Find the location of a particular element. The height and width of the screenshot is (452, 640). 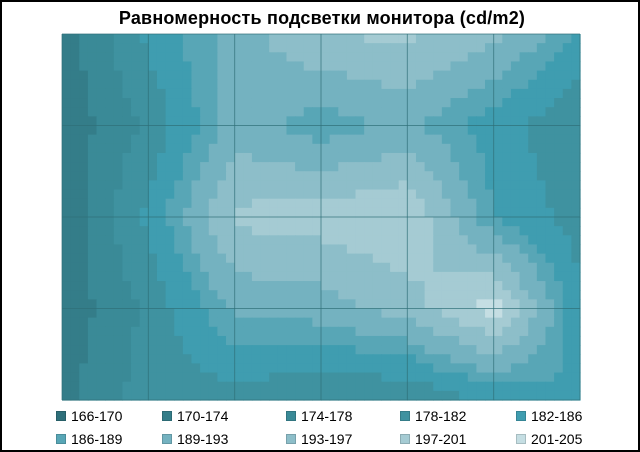

legend-label: 193-197 is located at coordinates (327, 439).